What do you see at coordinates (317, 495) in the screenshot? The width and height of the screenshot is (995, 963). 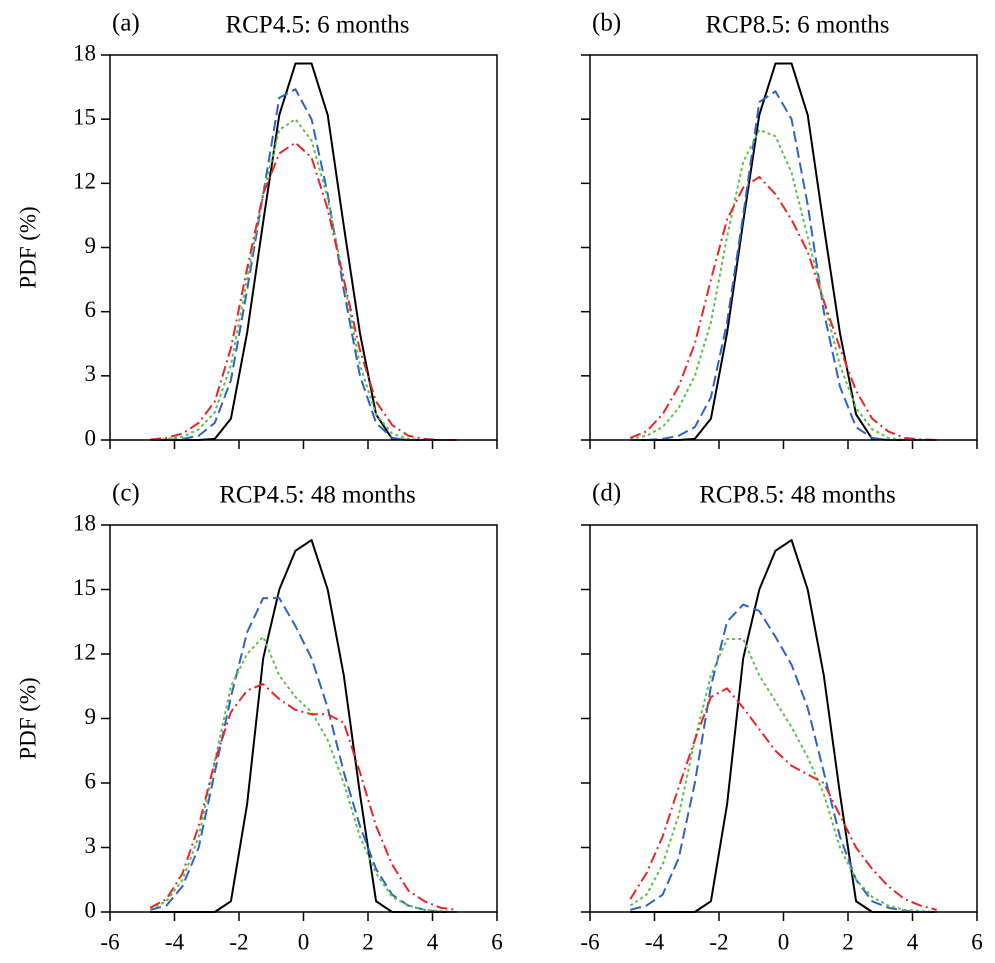 I see `panel-title: RCP4.5: 48 months` at bounding box center [317, 495].